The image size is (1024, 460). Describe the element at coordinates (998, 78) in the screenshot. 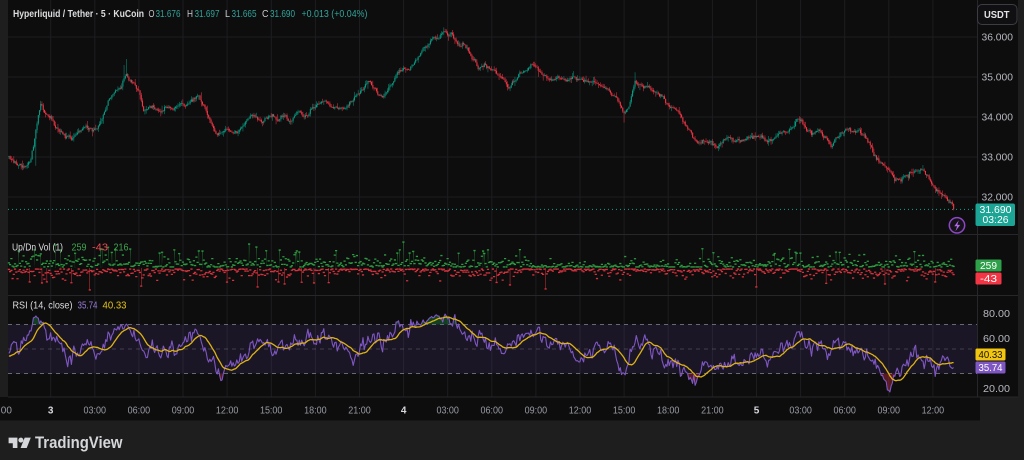

I see `svg-text: 35.000` at that location.